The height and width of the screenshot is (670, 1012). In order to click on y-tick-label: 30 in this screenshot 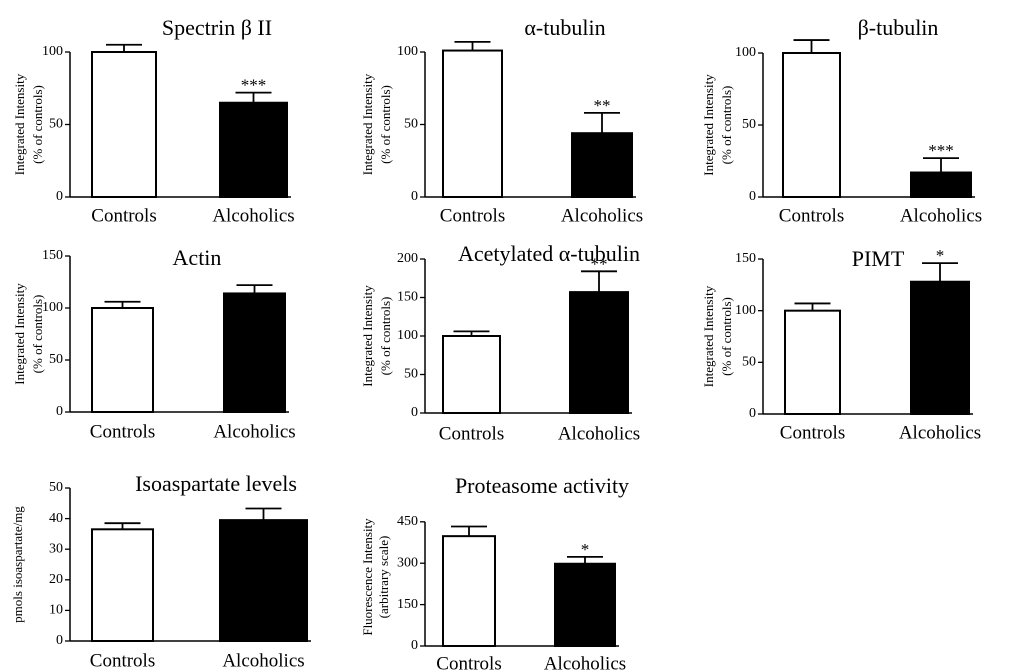, I will do `click(56, 548)`.